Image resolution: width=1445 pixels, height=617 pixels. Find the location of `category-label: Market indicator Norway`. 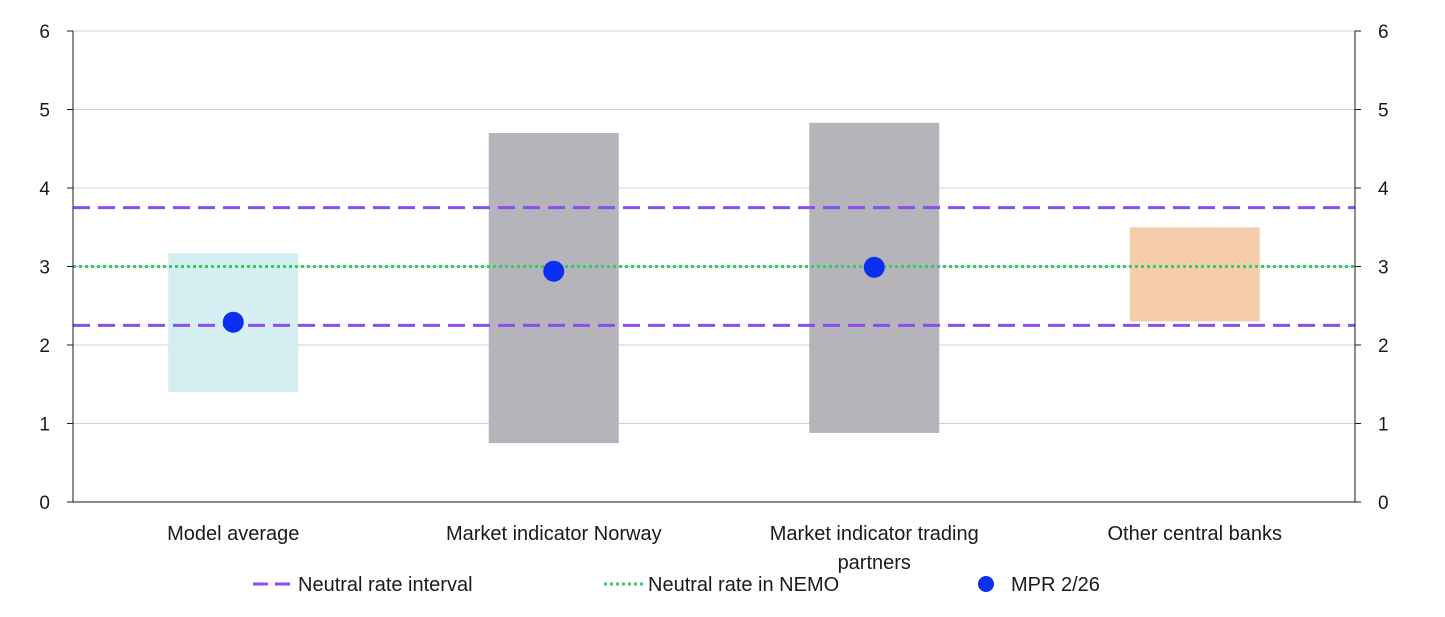

category-label: Market indicator Norway is located at coordinates (554, 534).